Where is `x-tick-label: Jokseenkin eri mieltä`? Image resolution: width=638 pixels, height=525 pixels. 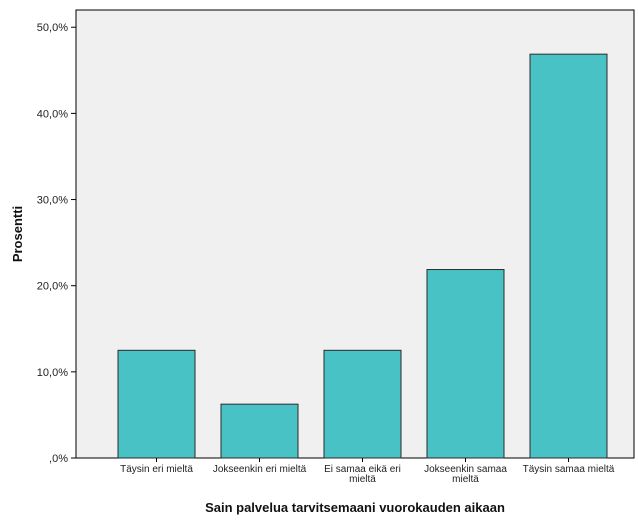 x-tick-label: Jokseenkin eri mieltä is located at coordinates (260, 469).